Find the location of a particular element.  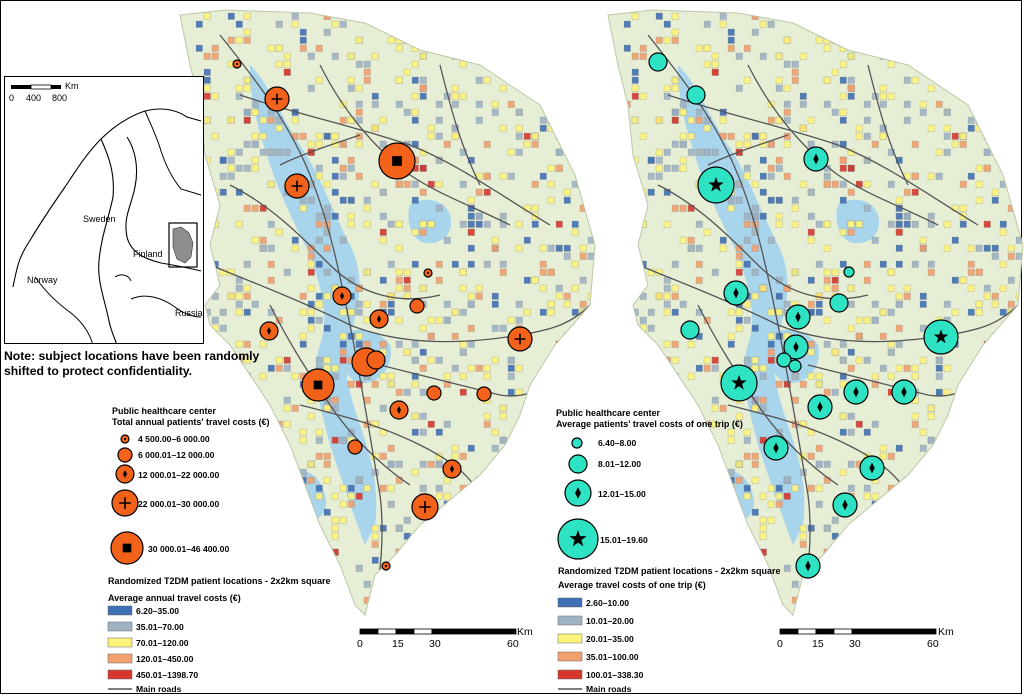

right-center-class-label: 12.01–15.00 is located at coordinates (622, 494).